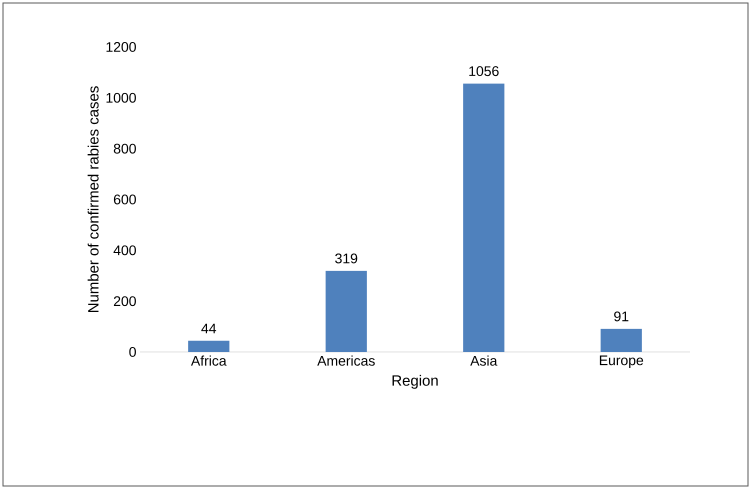 Image resolution: width=751 pixels, height=489 pixels. I want to click on y-tick-label: 1200, so click(121, 47).